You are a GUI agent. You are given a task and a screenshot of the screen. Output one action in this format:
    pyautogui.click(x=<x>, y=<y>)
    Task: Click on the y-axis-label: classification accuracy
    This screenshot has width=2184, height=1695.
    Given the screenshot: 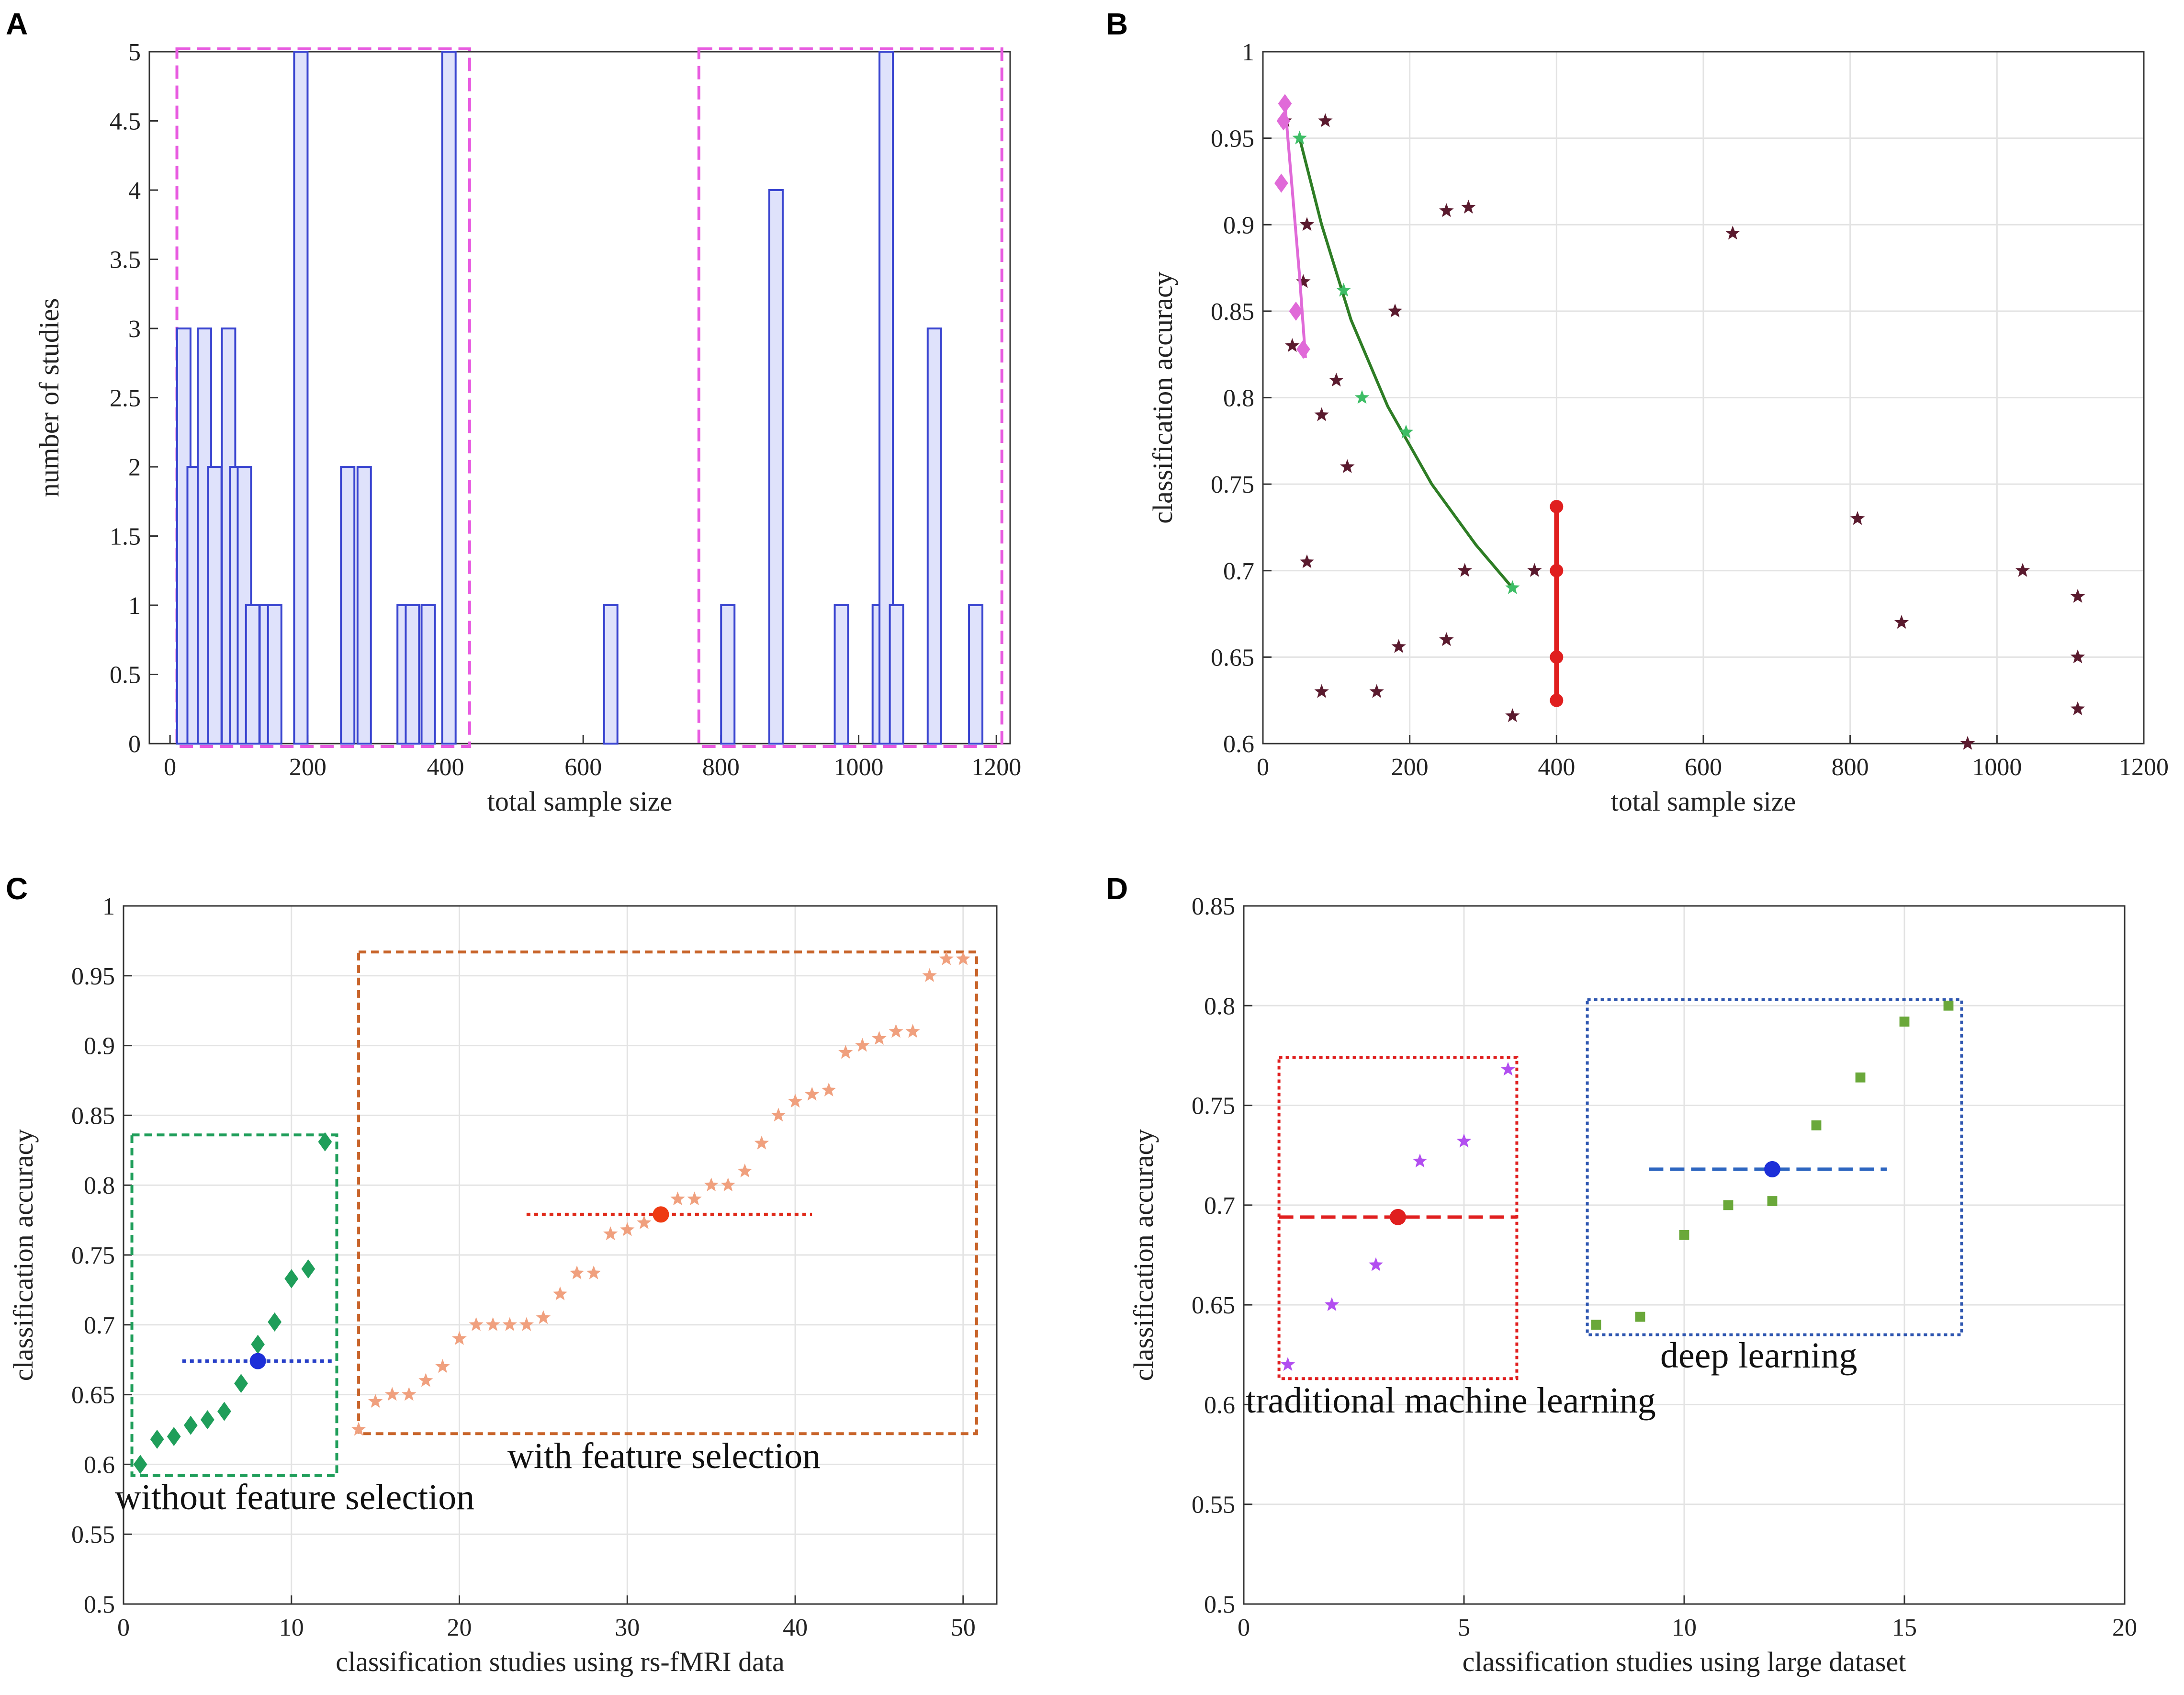 What is the action you would take?
    pyautogui.click(x=24, y=1255)
    